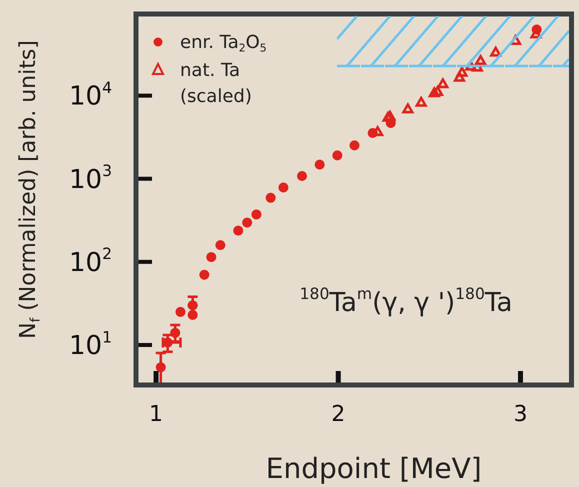 The height and width of the screenshot is (487, 579). Describe the element at coordinates (216, 83) in the screenshot. I see `legend-label: nat. Ta (scaled)` at that location.